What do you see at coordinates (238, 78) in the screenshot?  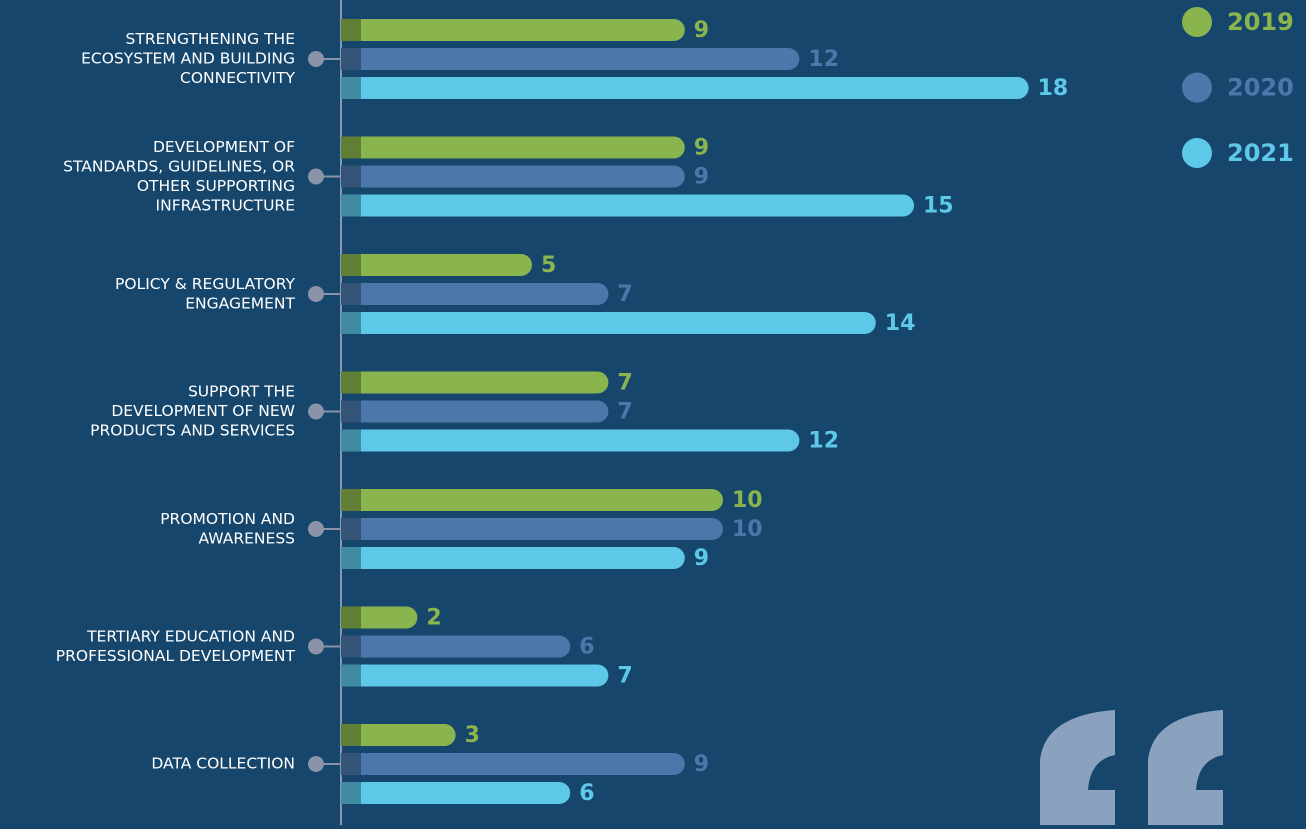 I see `category-label: CONNECTIVITY` at bounding box center [238, 78].